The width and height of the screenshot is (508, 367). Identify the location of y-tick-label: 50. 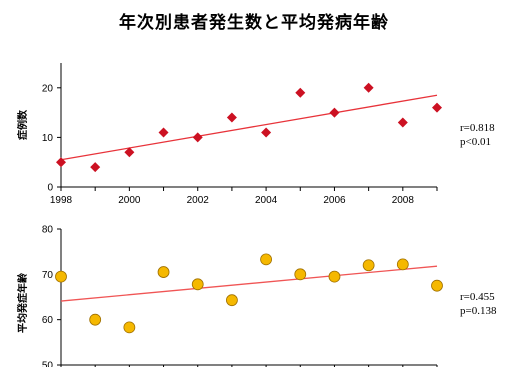
(48, 364).